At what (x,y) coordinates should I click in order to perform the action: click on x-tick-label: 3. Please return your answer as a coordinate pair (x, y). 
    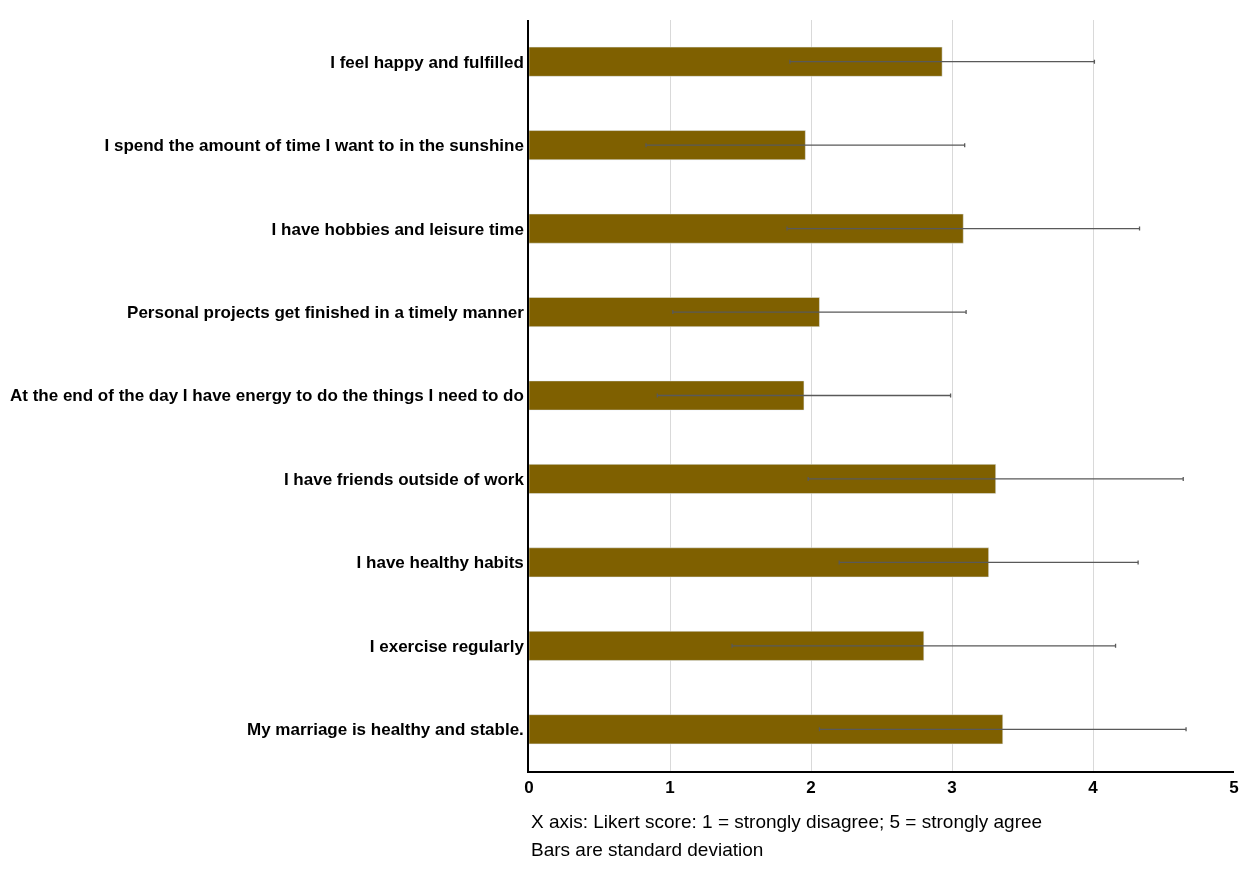
    Looking at the image, I should click on (952, 788).